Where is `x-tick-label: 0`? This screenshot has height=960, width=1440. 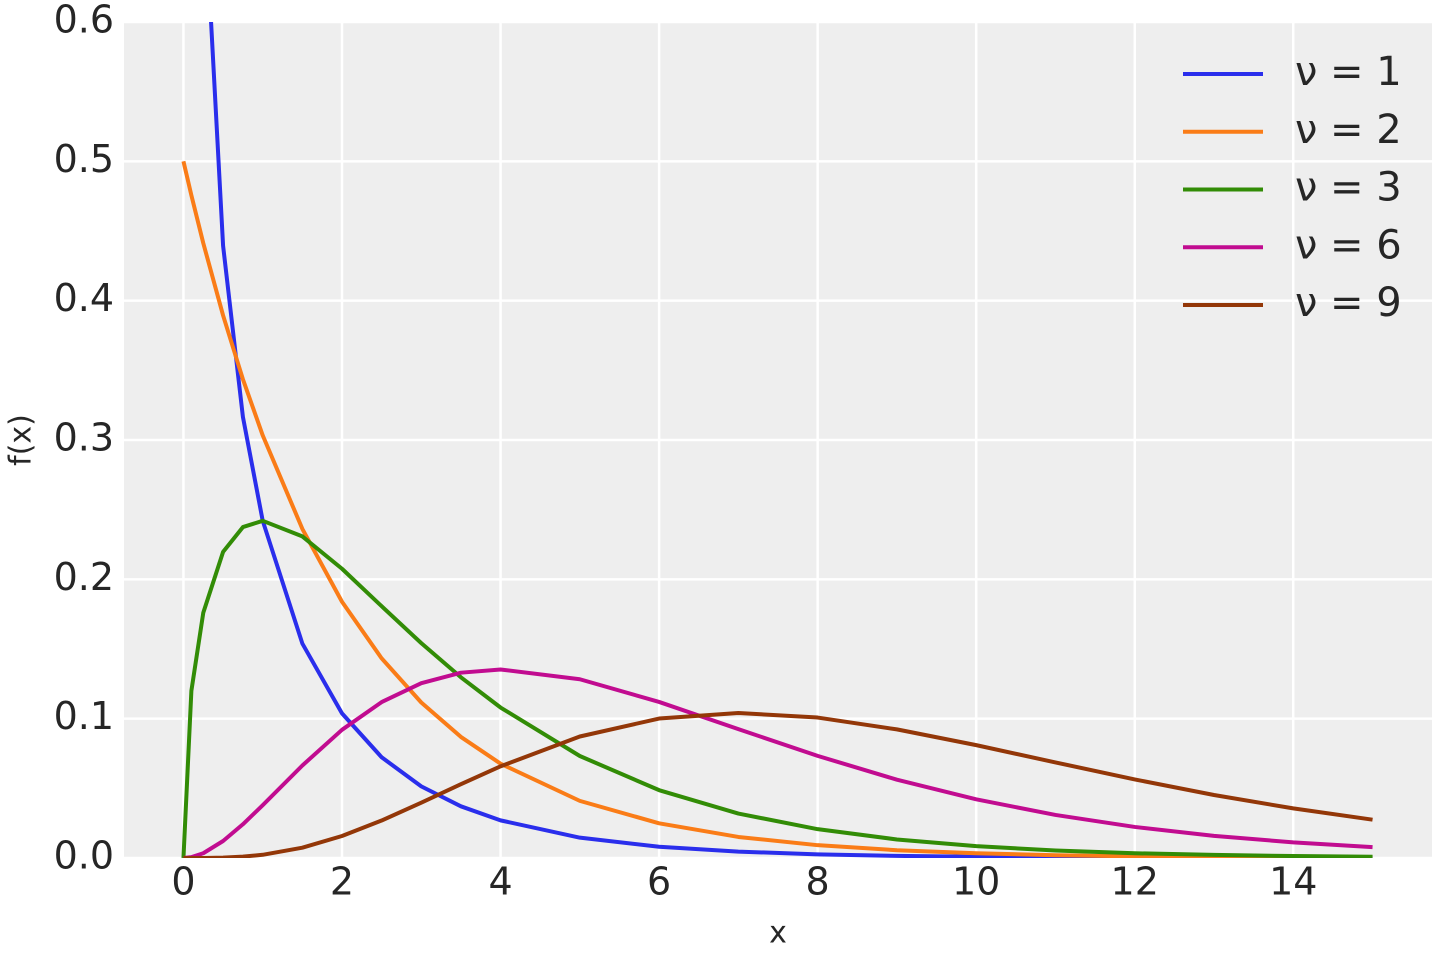 x-tick-label: 0 is located at coordinates (183, 882).